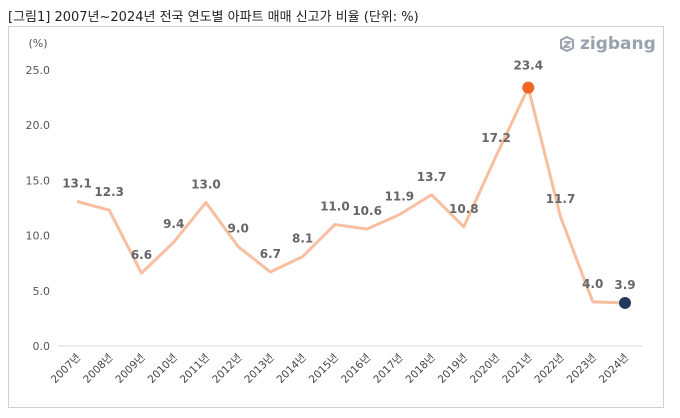 The width and height of the screenshot is (680, 418). I want to click on y-axis-ticks: 0.0 5.0 10.0 15.0 20.0 25.0, so click(38, 208).